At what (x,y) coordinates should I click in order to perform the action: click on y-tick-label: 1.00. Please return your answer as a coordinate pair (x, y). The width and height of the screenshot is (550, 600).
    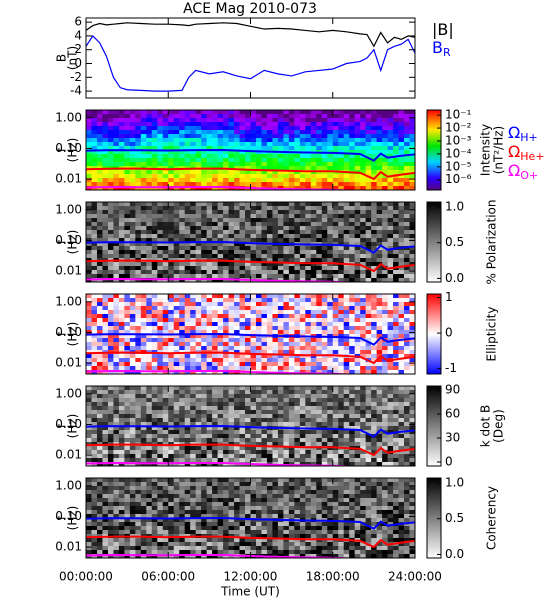
    Looking at the image, I should click on (68, 209).